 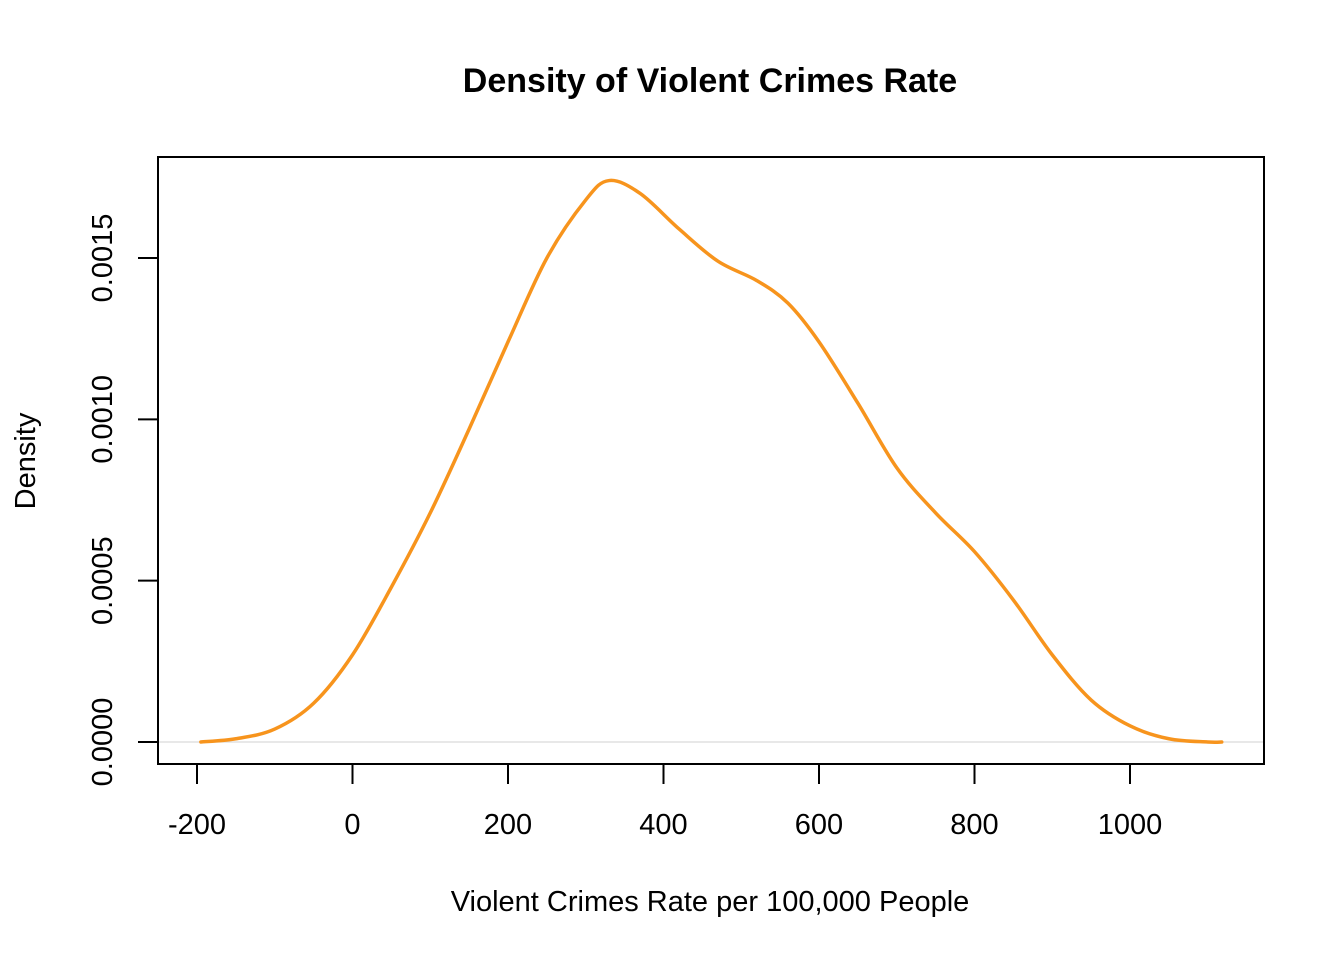 I want to click on x-tick-label: 200, so click(x=508, y=825).